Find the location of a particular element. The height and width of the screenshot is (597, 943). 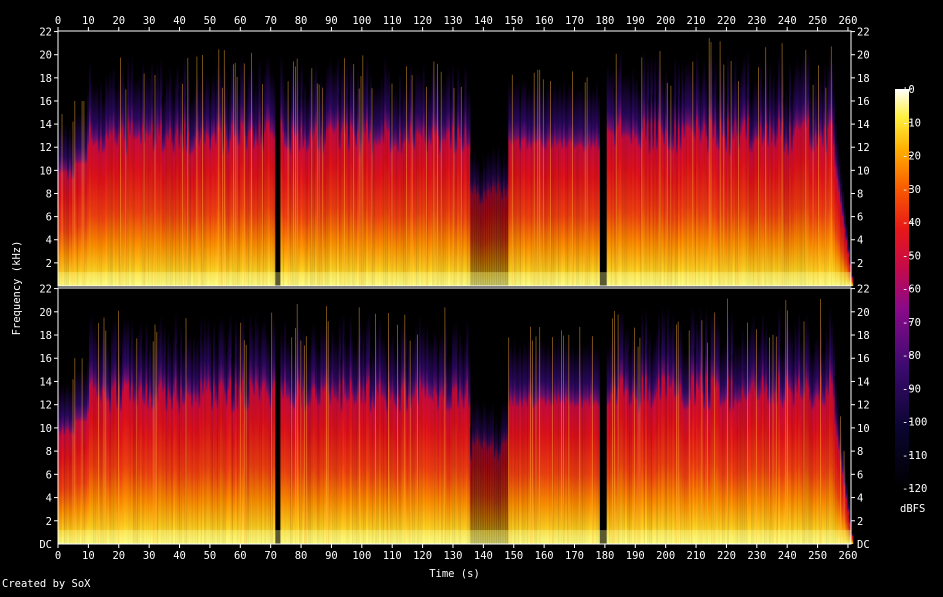

y-tick-label-left: 10 is located at coordinates (45, 429).